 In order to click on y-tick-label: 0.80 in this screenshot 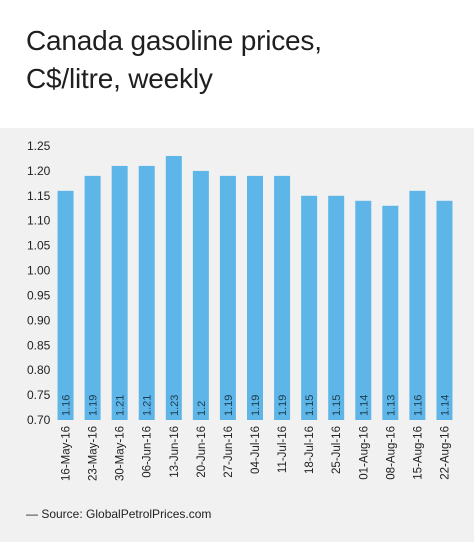, I will do `click(39, 370)`.